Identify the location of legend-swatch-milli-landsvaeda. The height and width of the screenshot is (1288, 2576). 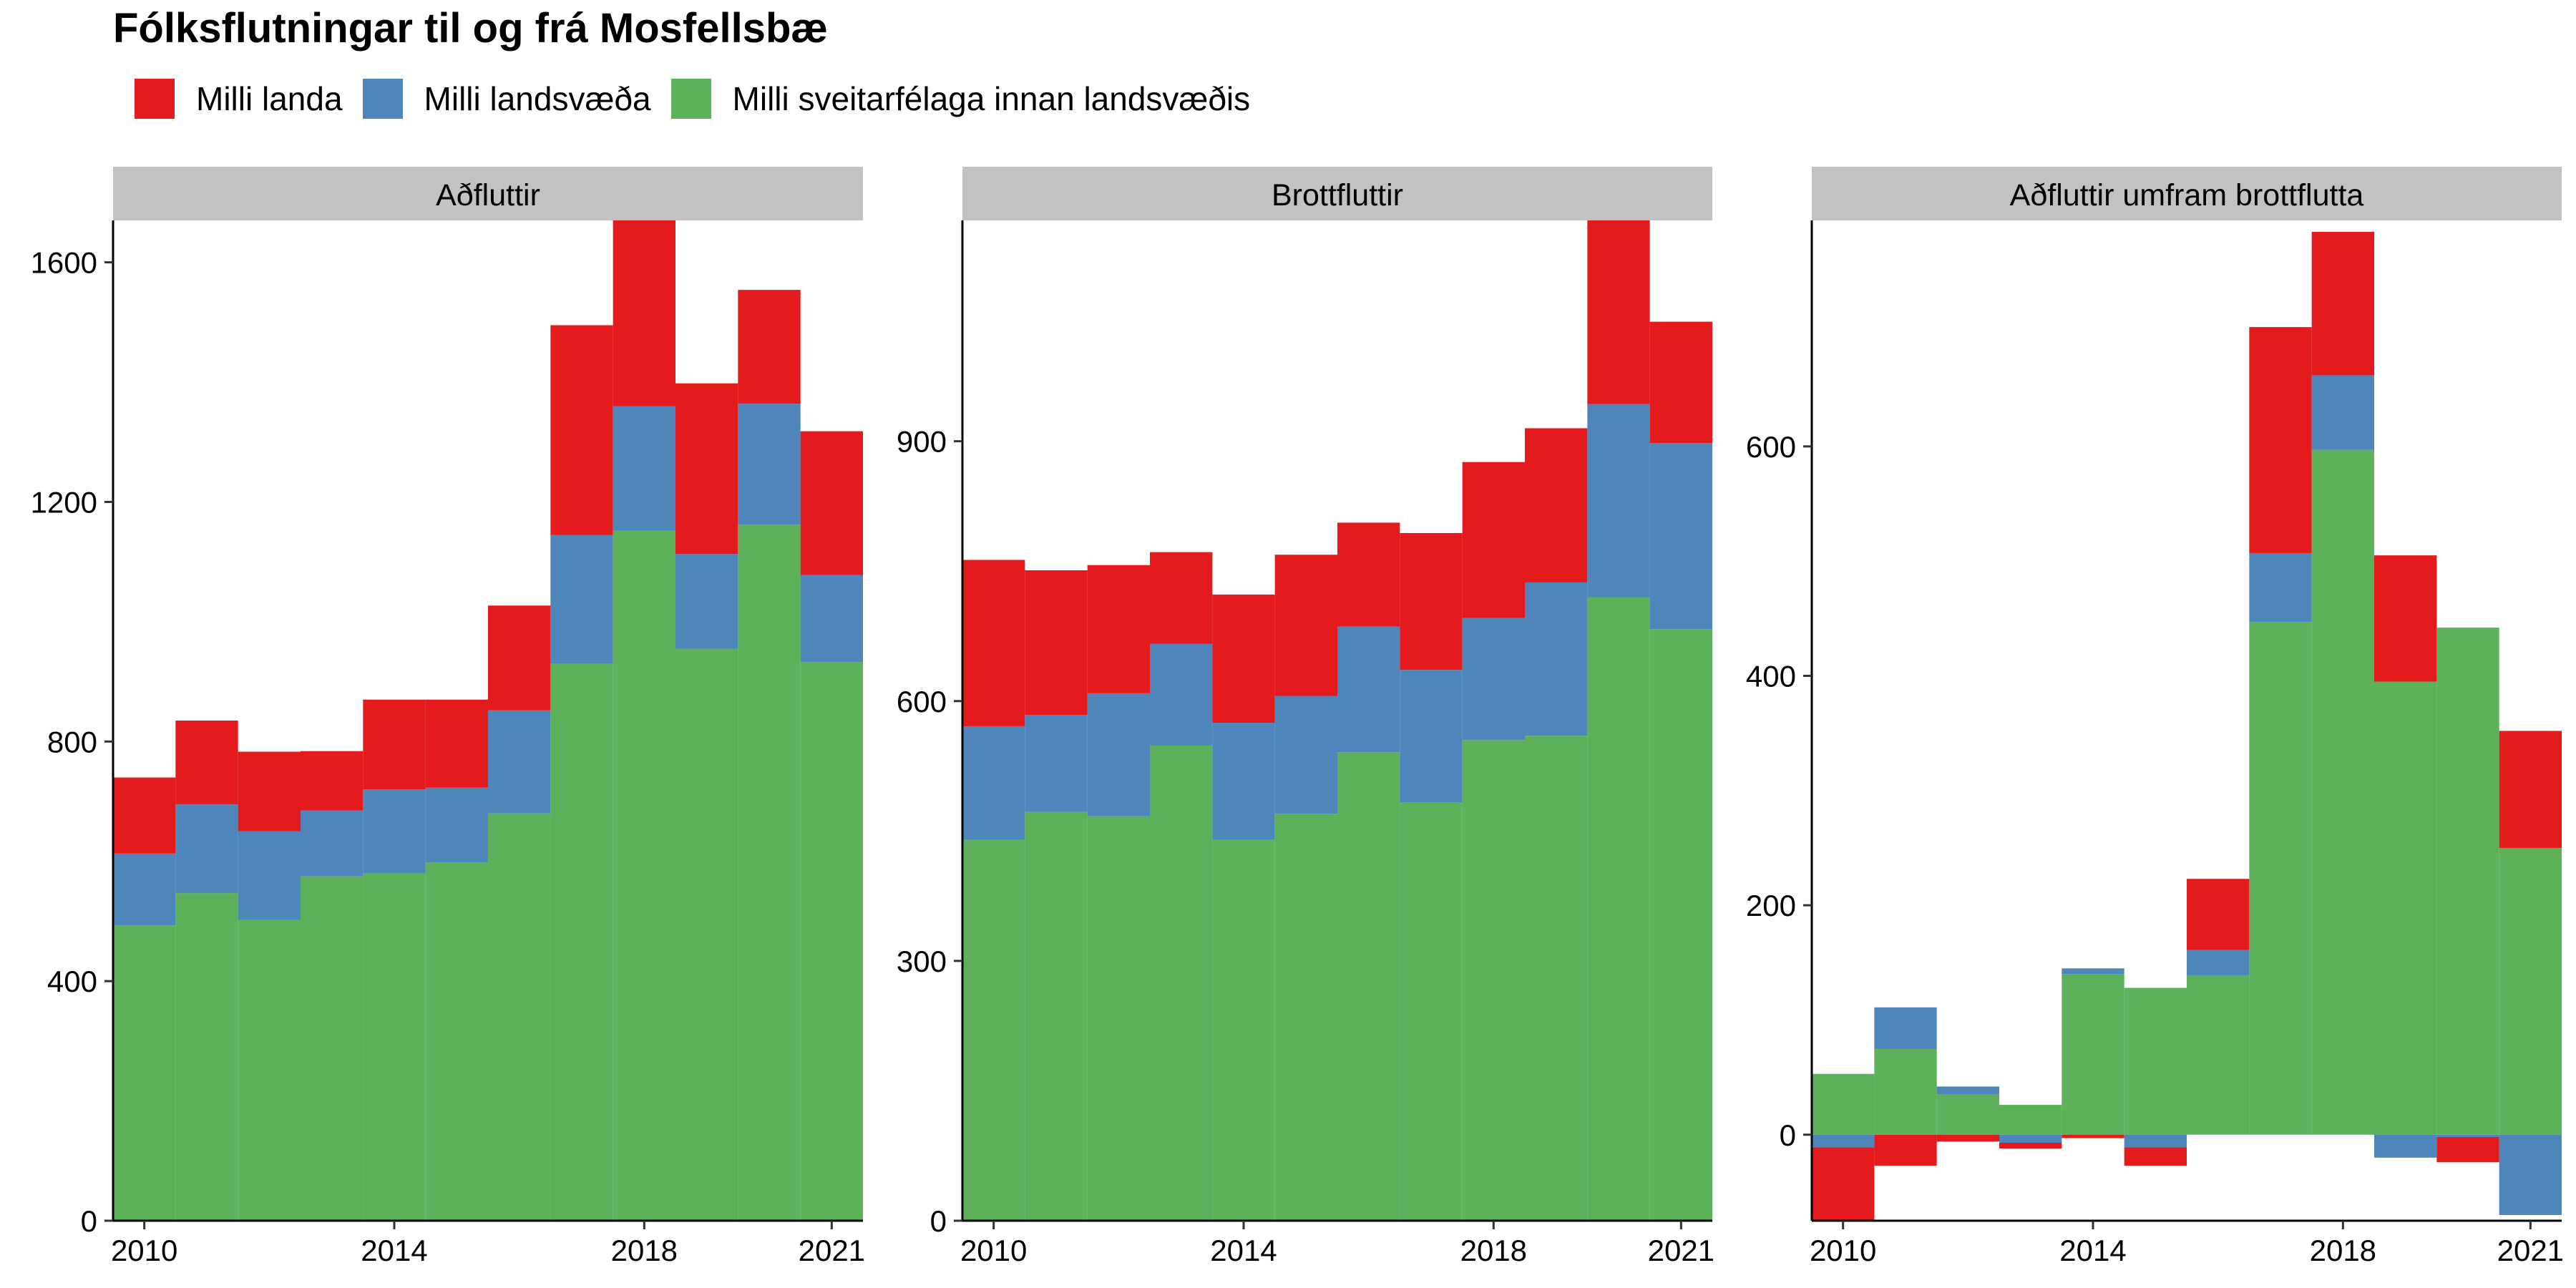
(382, 99).